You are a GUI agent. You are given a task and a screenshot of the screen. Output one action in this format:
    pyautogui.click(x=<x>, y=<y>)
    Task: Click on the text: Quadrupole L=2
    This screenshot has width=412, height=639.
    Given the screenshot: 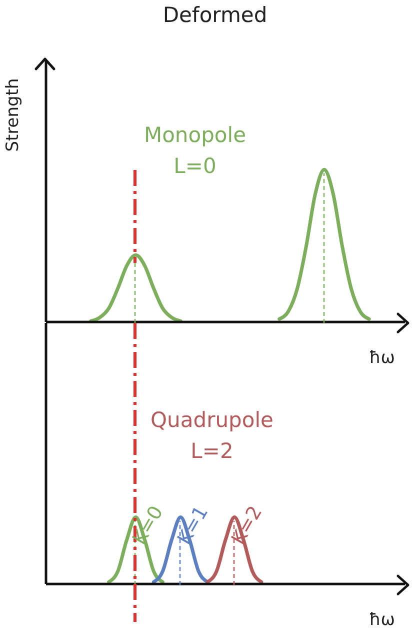 What is the action you would take?
    pyautogui.click(x=212, y=435)
    